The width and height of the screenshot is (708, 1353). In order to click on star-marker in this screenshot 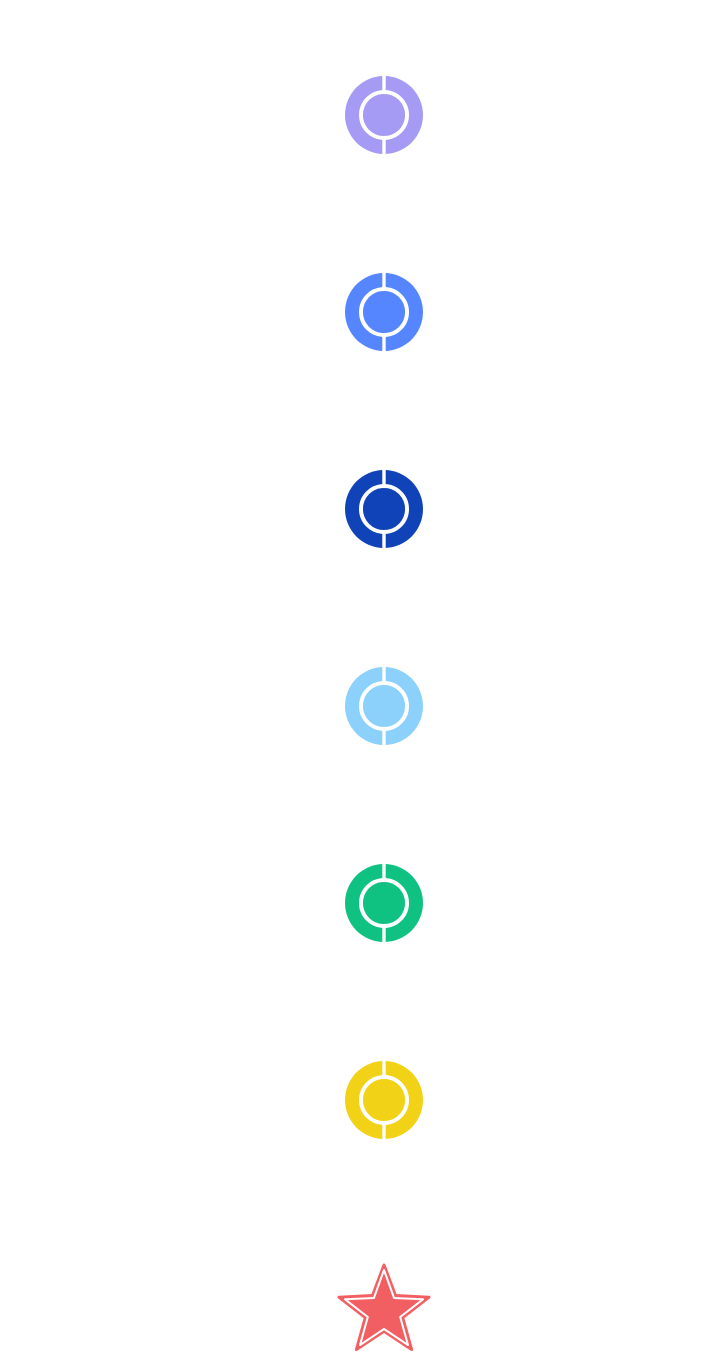, I will do `click(384, 1307)`.